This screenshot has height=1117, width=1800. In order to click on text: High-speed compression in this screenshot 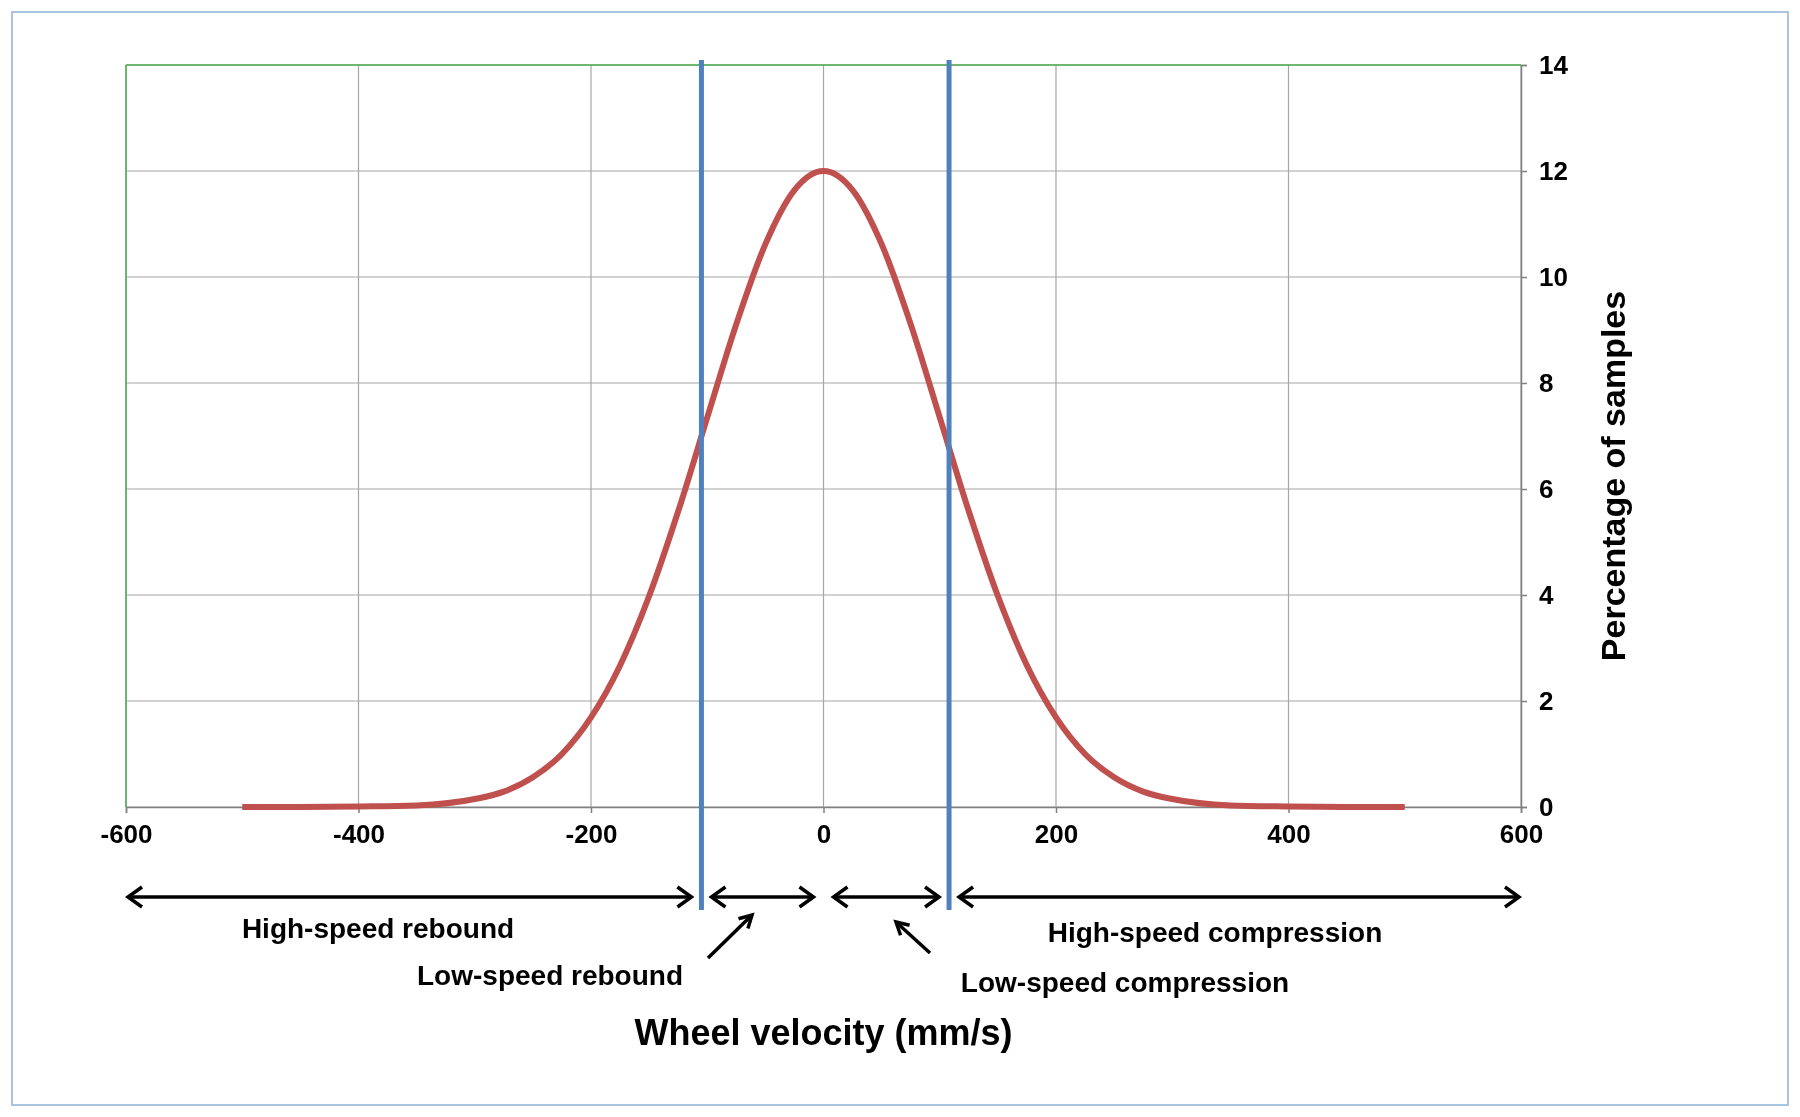, I will do `click(1215, 932)`.